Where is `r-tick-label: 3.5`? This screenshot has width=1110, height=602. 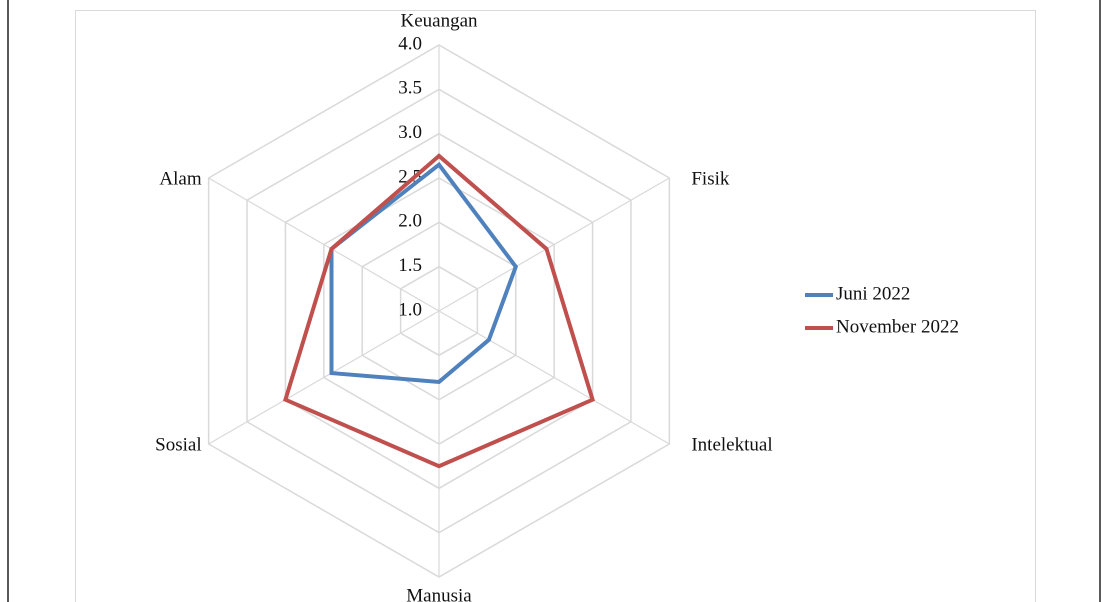
r-tick-label: 3.5 is located at coordinates (410, 88).